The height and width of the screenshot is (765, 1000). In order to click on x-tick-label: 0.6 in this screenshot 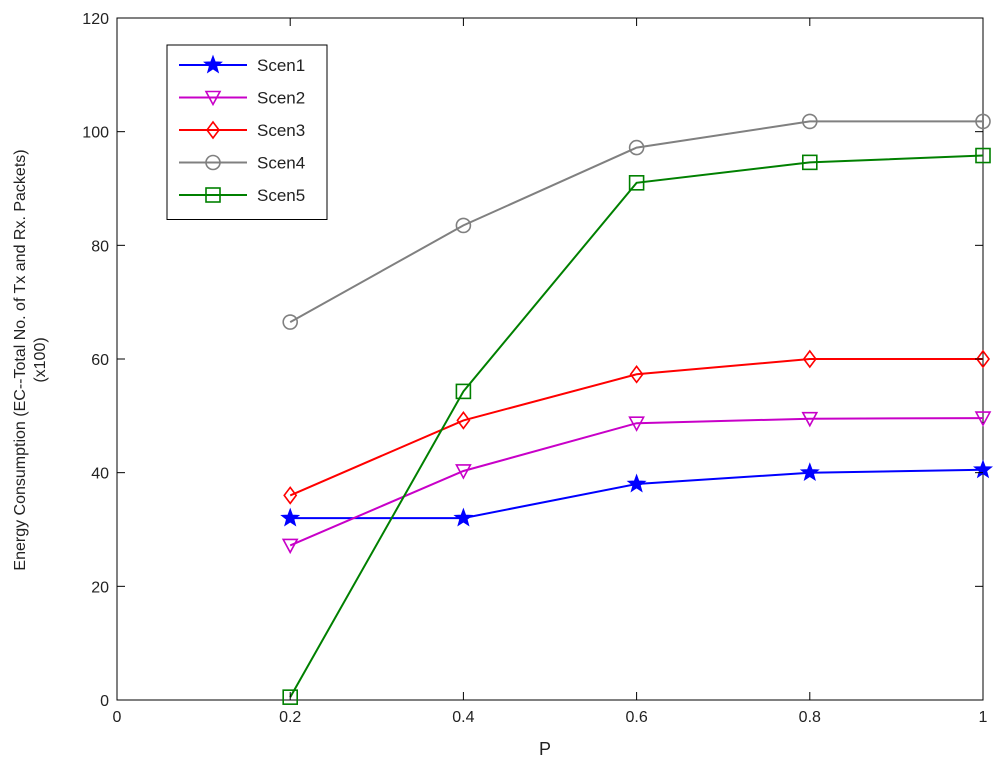, I will do `click(636, 717)`.